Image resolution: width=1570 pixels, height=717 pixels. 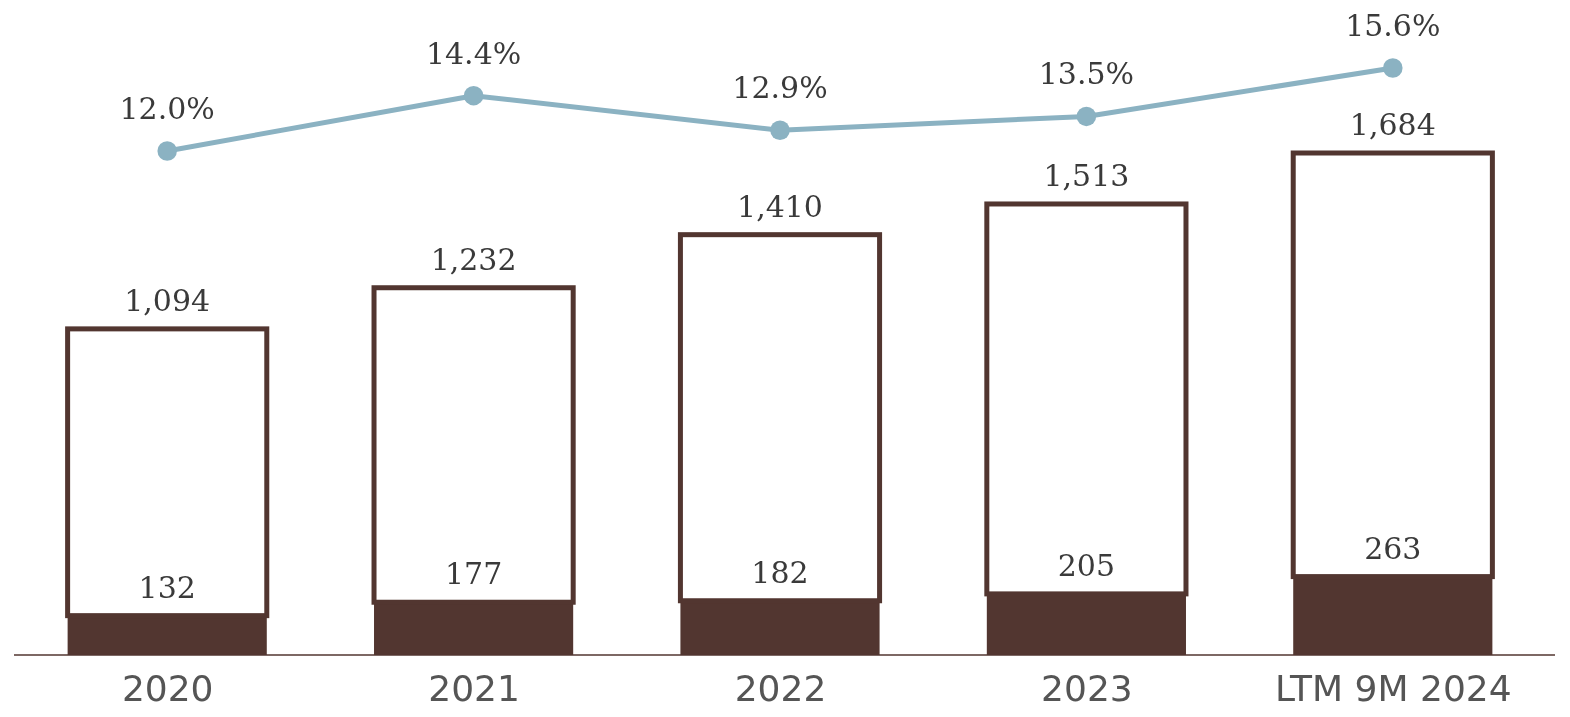 What do you see at coordinates (780, 206) in the screenshot?
I see `total-label: 1,410` at bounding box center [780, 206].